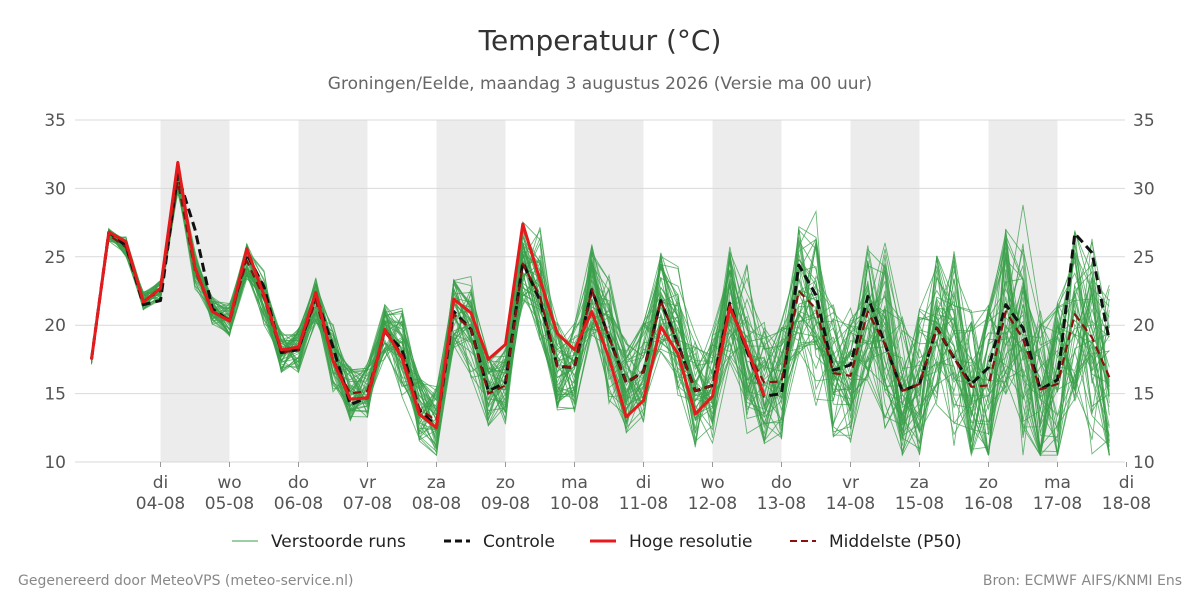 The image size is (1200, 600). What do you see at coordinates (574, 504) in the screenshot?
I see `x-tick-date: 10-08` at bounding box center [574, 504].